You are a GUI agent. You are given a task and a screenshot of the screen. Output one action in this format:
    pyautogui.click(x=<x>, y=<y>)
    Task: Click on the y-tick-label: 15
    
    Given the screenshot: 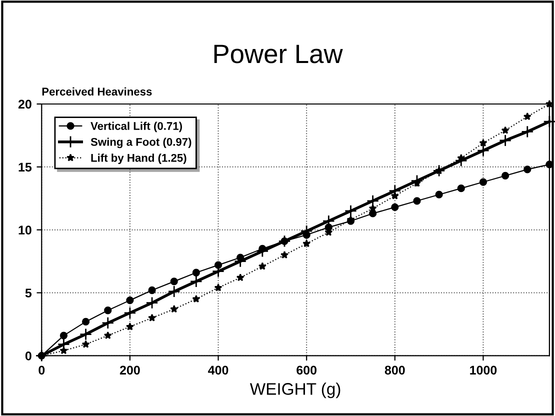 What is the action you would take?
    pyautogui.click(x=25, y=167)
    